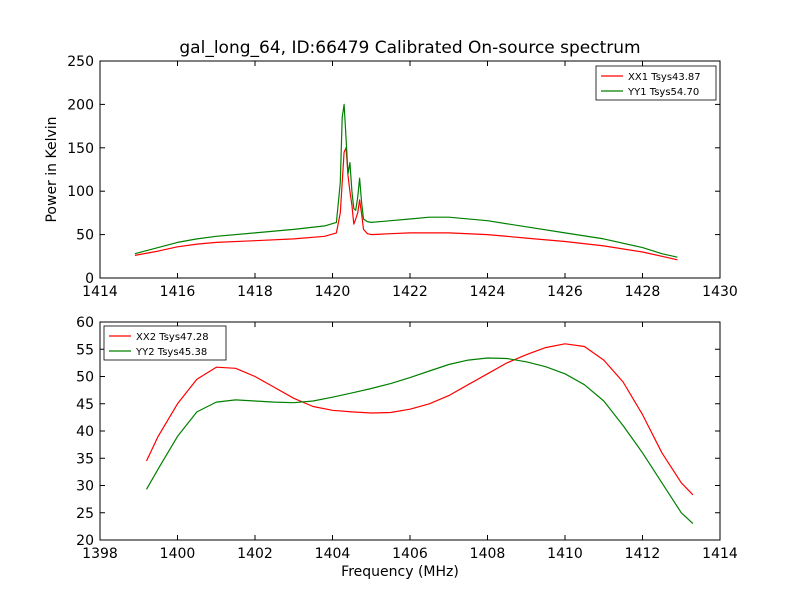  What do you see at coordinates (178, 292) in the screenshot?
I see `x-tick-label: 1416` at bounding box center [178, 292].